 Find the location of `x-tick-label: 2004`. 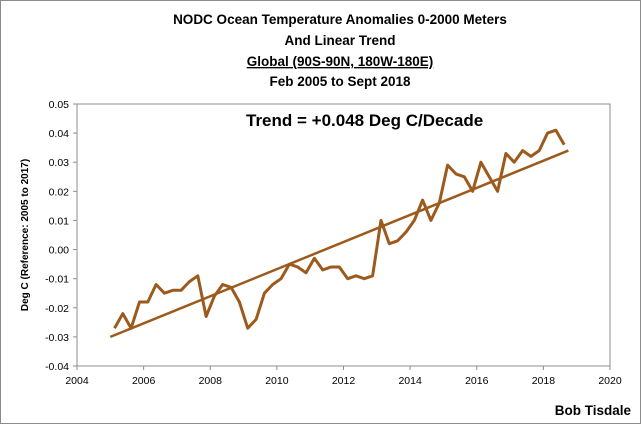

x-tick-label: 2004 is located at coordinates (77, 381).